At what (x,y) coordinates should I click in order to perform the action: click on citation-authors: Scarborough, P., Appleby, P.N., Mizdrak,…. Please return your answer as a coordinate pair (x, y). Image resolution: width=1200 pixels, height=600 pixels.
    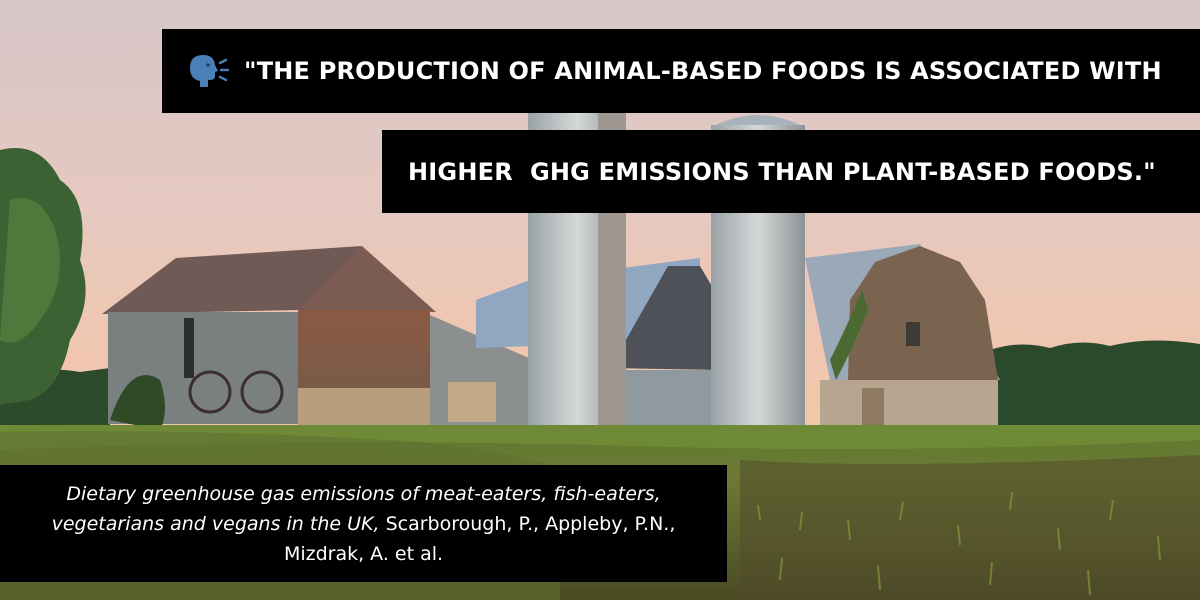
    Looking at the image, I should click on (479, 538).